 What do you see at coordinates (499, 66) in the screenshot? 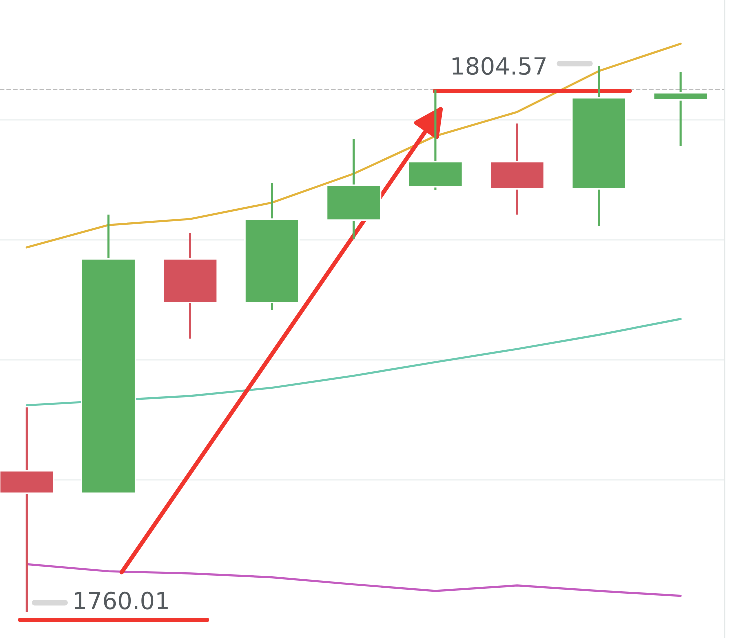
I see `annotation: 1804.57` at bounding box center [499, 66].